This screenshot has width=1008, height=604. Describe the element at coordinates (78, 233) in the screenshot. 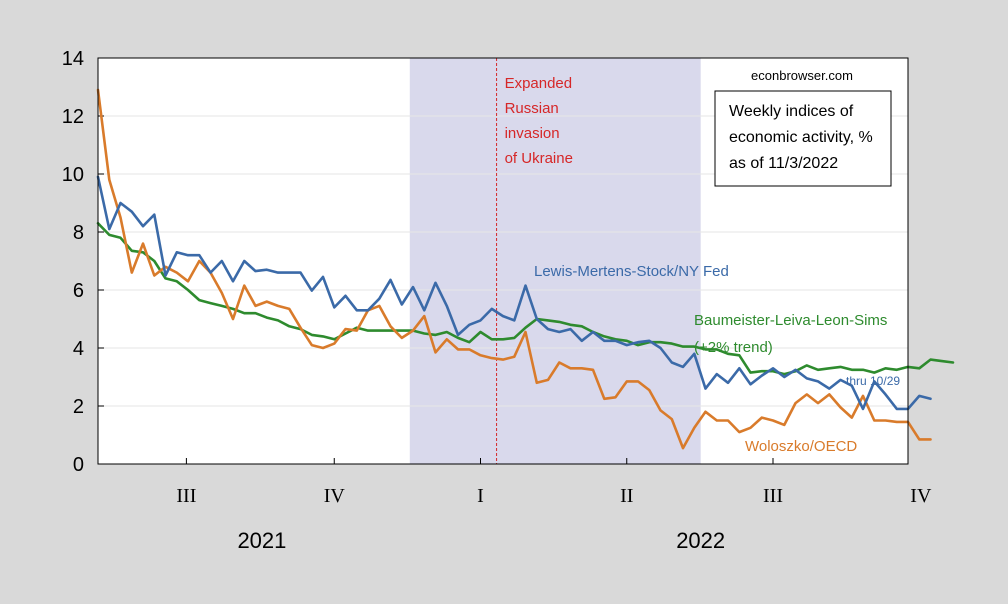

I see `y-tick-label: 8` at that location.